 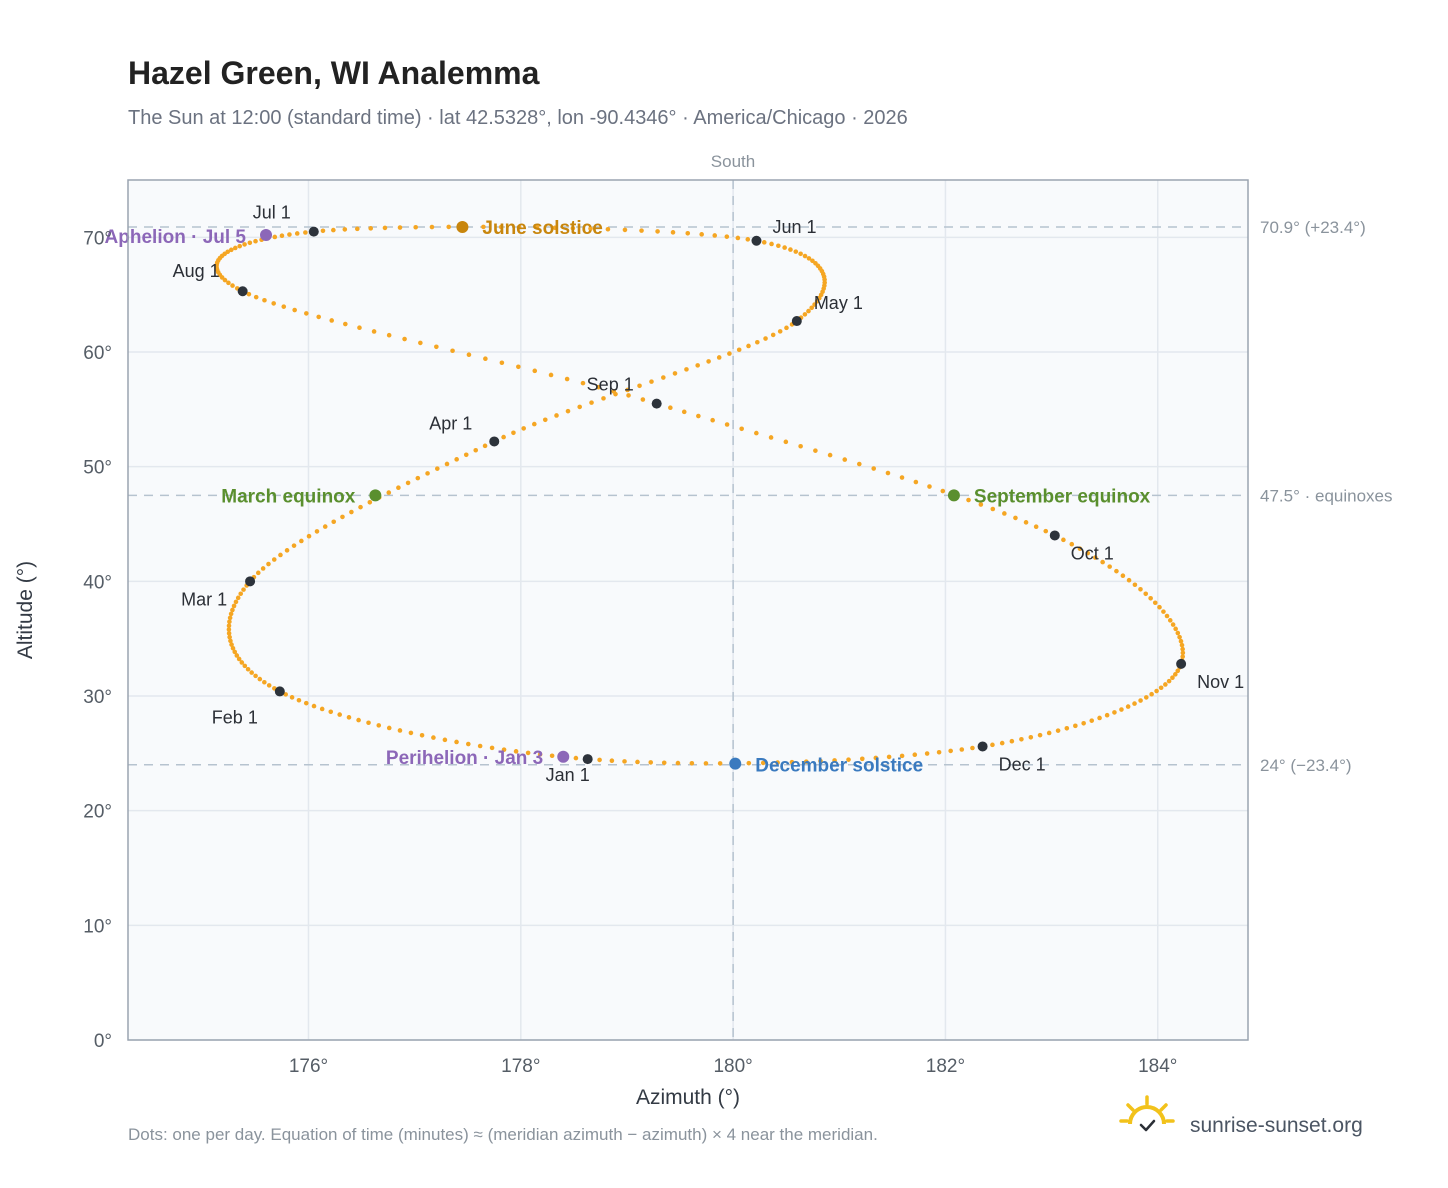 I want to click on x-axis-label: Azimuth (°), so click(x=688, y=1097).